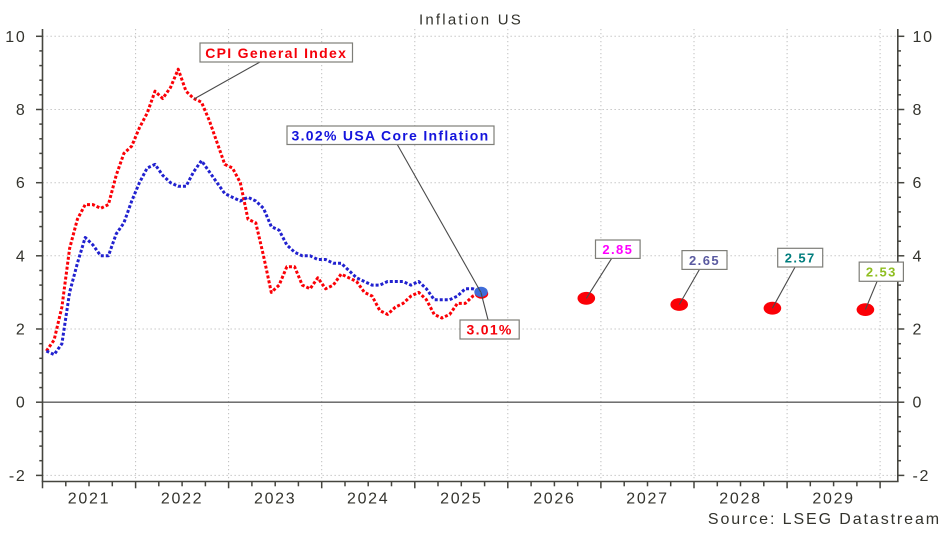 The width and height of the screenshot is (940, 534). What do you see at coordinates (275, 499) in the screenshot?
I see `svg-text: 2023` at bounding box center [275, 499].